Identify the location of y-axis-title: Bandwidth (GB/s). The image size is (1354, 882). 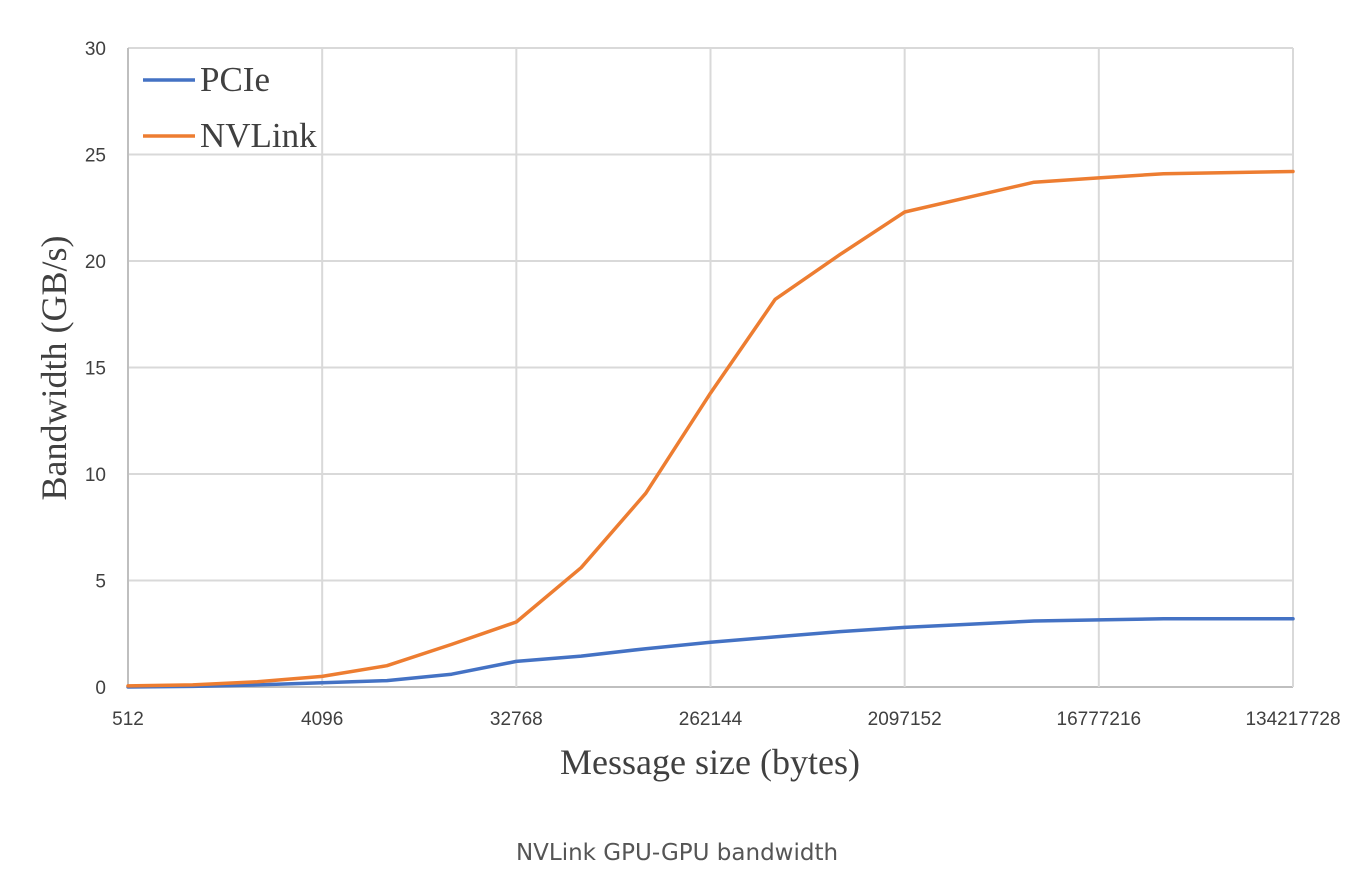
(54, 368).